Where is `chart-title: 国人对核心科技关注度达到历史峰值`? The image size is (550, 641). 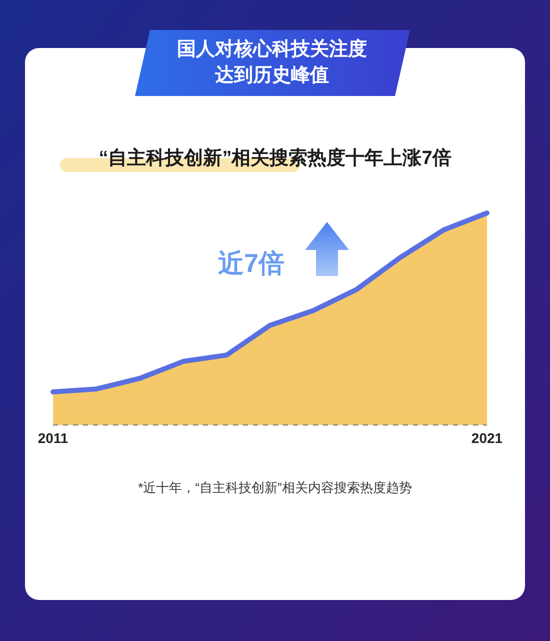
chart-title: 国人对核心科技关注度达到历史峰值 is located at coordinates (272, 62).